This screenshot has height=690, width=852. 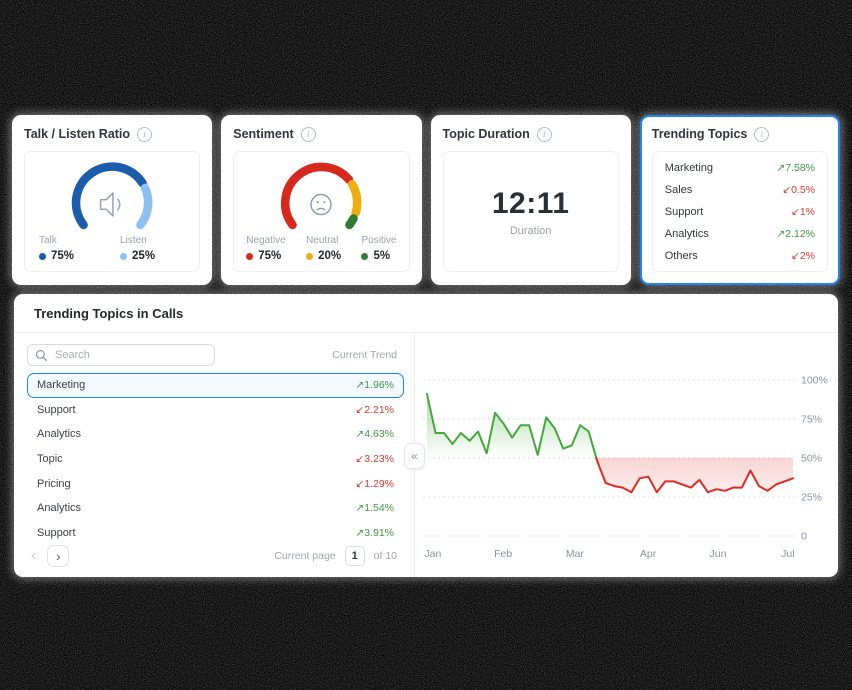 What do you see at coordinates (144, 256) in the screenshot?
I see `legend-value: 25%` at bounding box center [144, 256].